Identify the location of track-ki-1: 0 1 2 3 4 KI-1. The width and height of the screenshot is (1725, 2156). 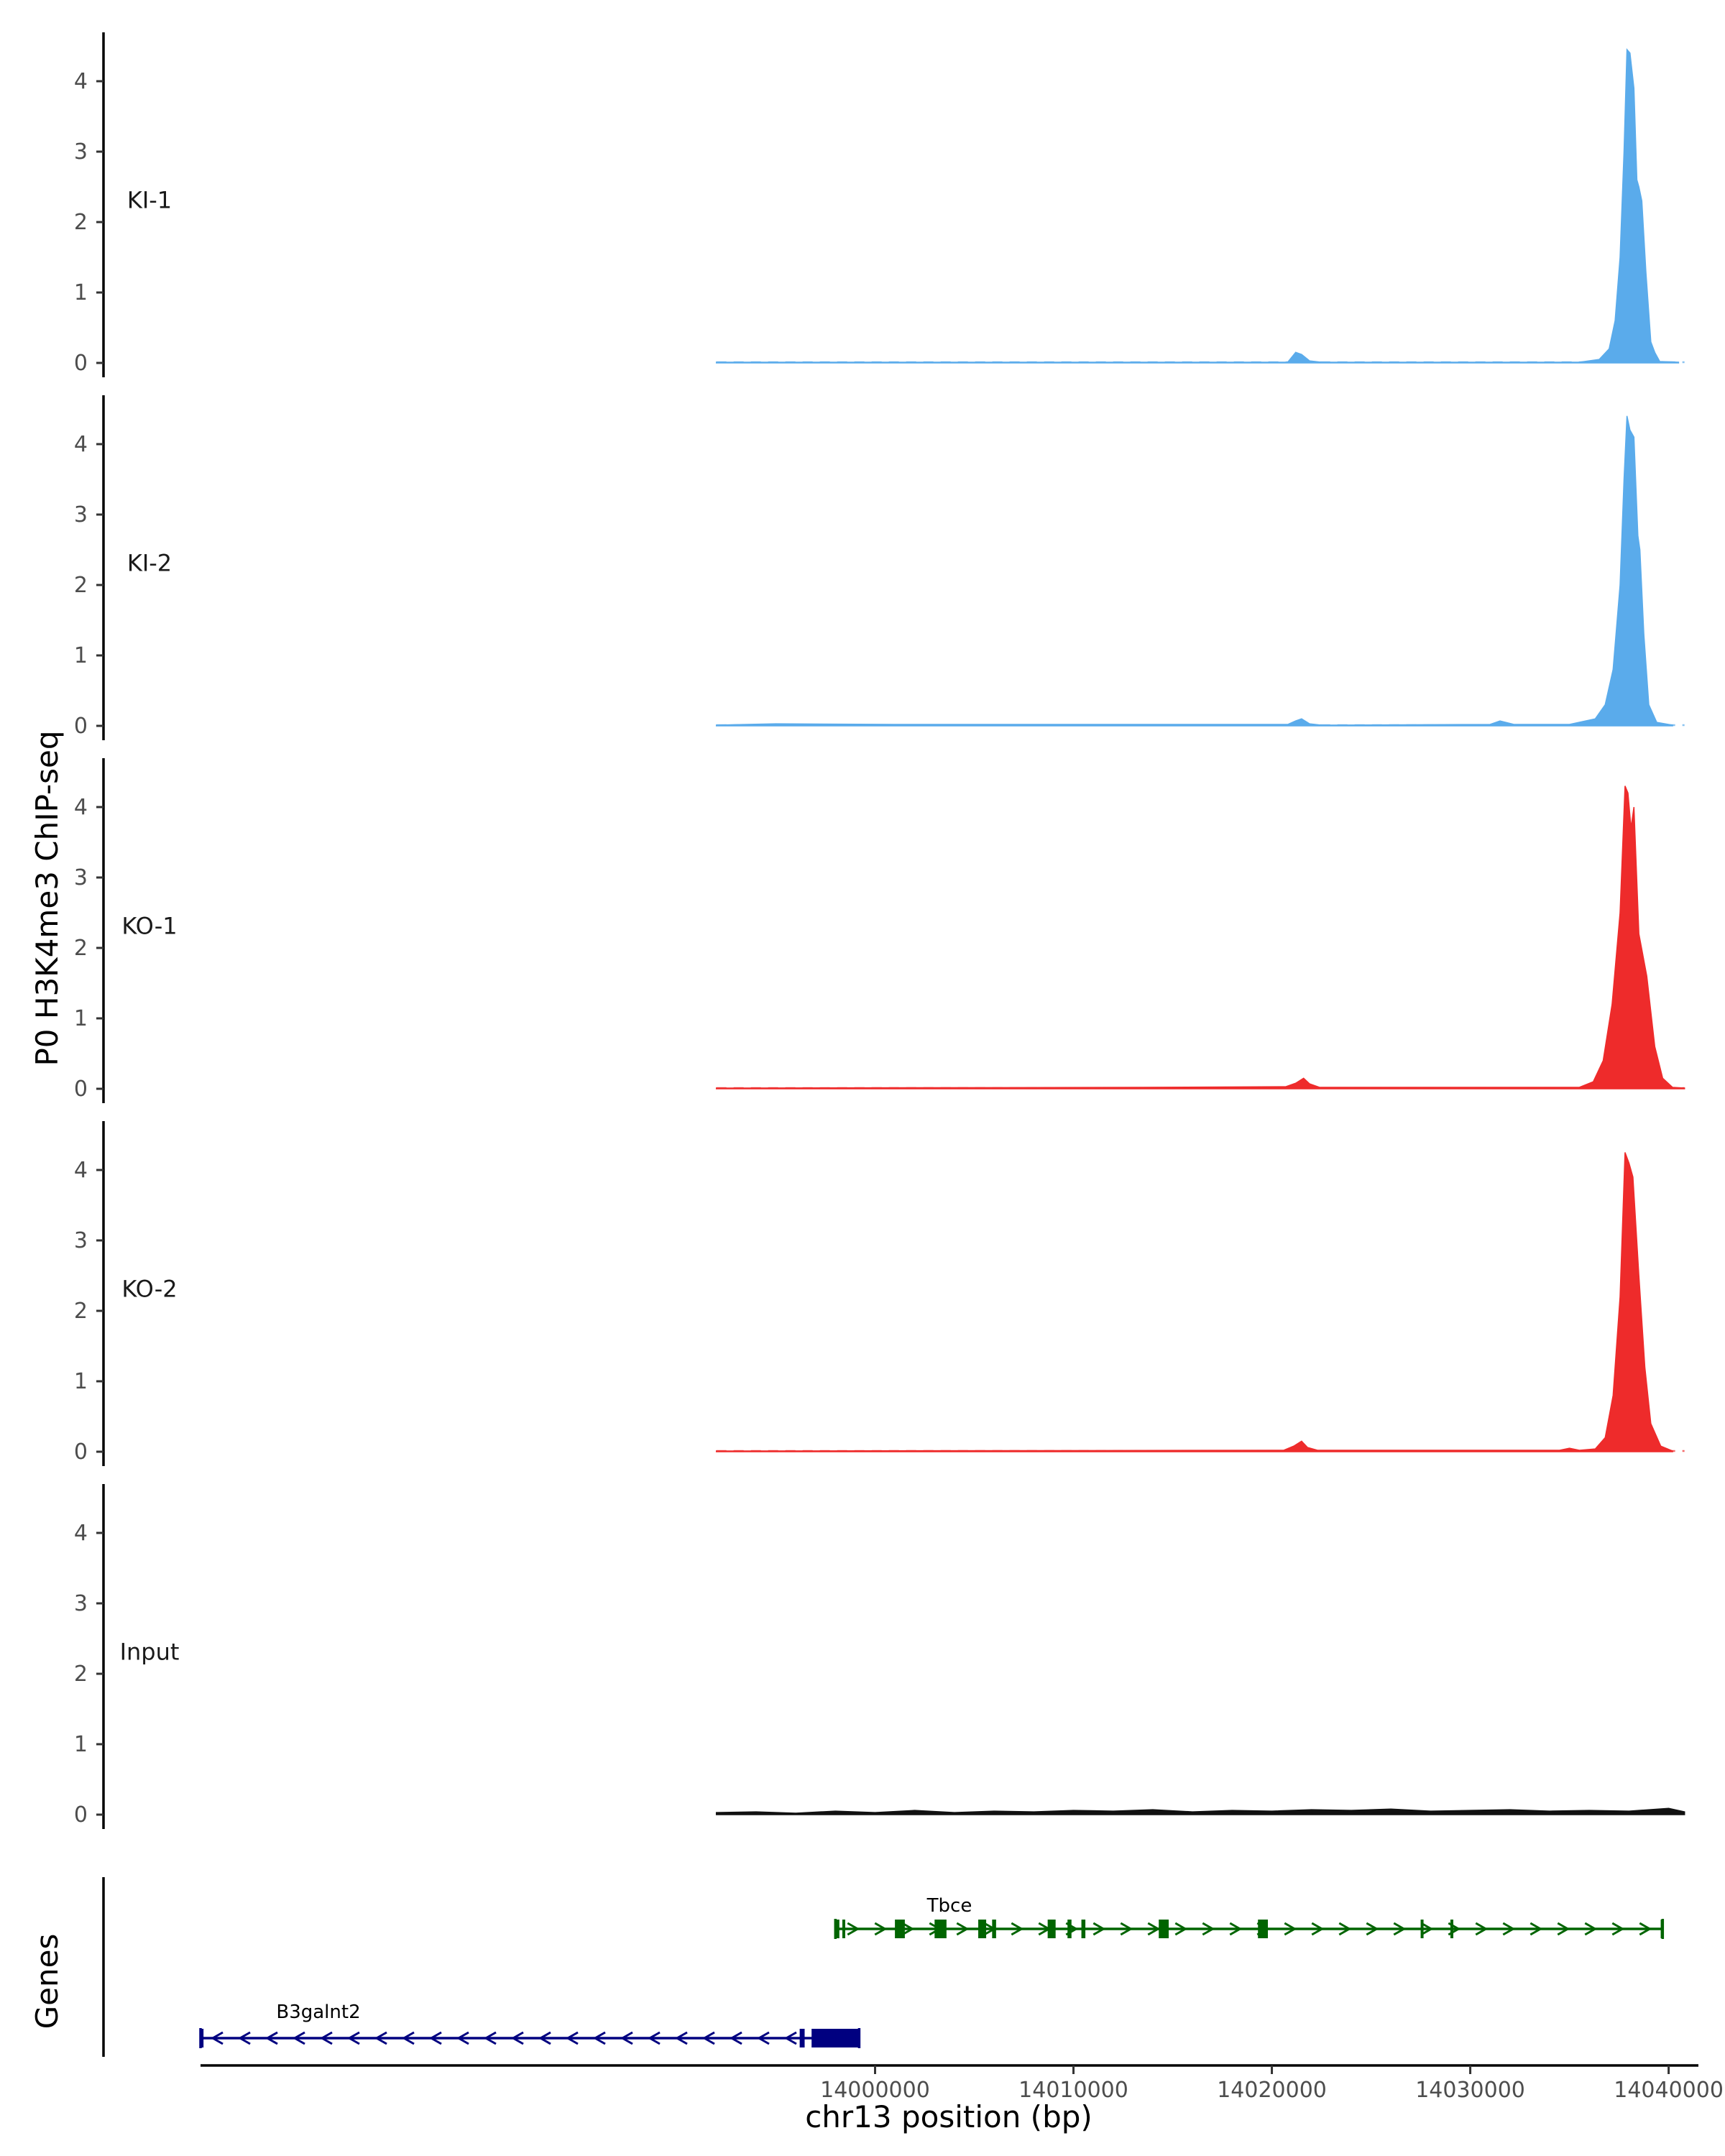
(879, 204).